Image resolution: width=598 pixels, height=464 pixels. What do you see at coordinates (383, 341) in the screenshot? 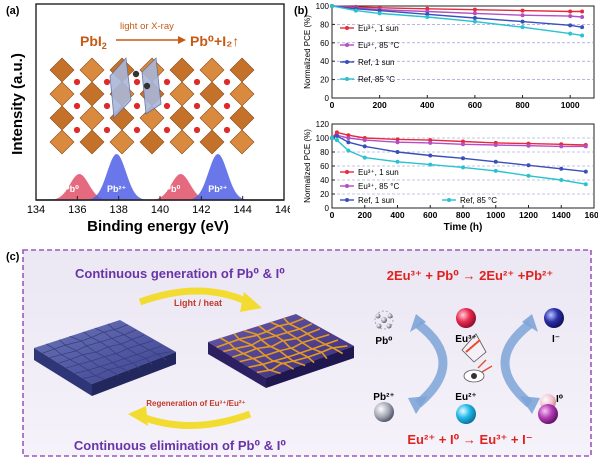
I see `species-pb0-label: Pb⁰` at bounding box center [383, 341].